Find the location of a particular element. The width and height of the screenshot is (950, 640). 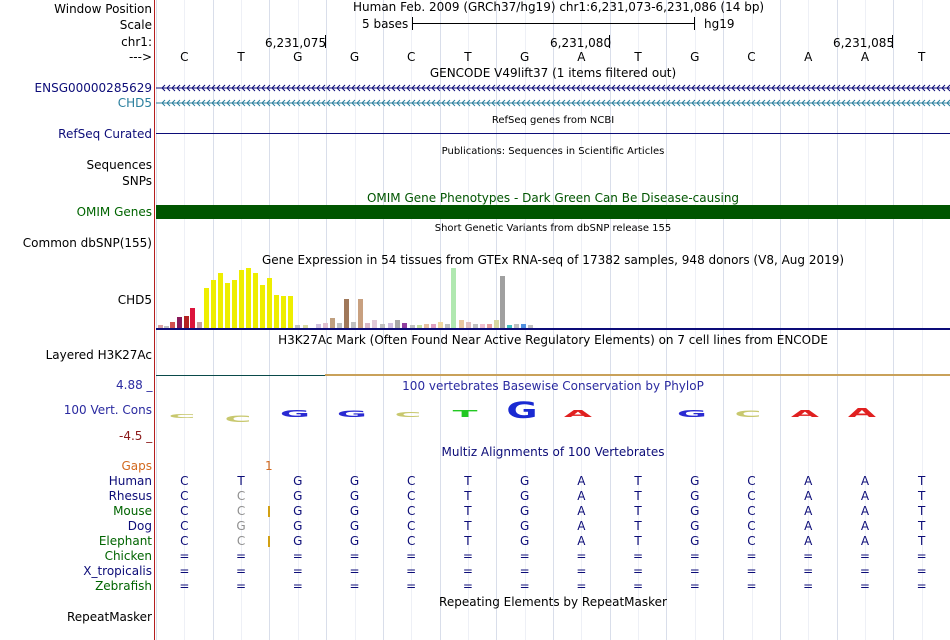

gtex-label: CHD5 is located at coordinates (134, 300).